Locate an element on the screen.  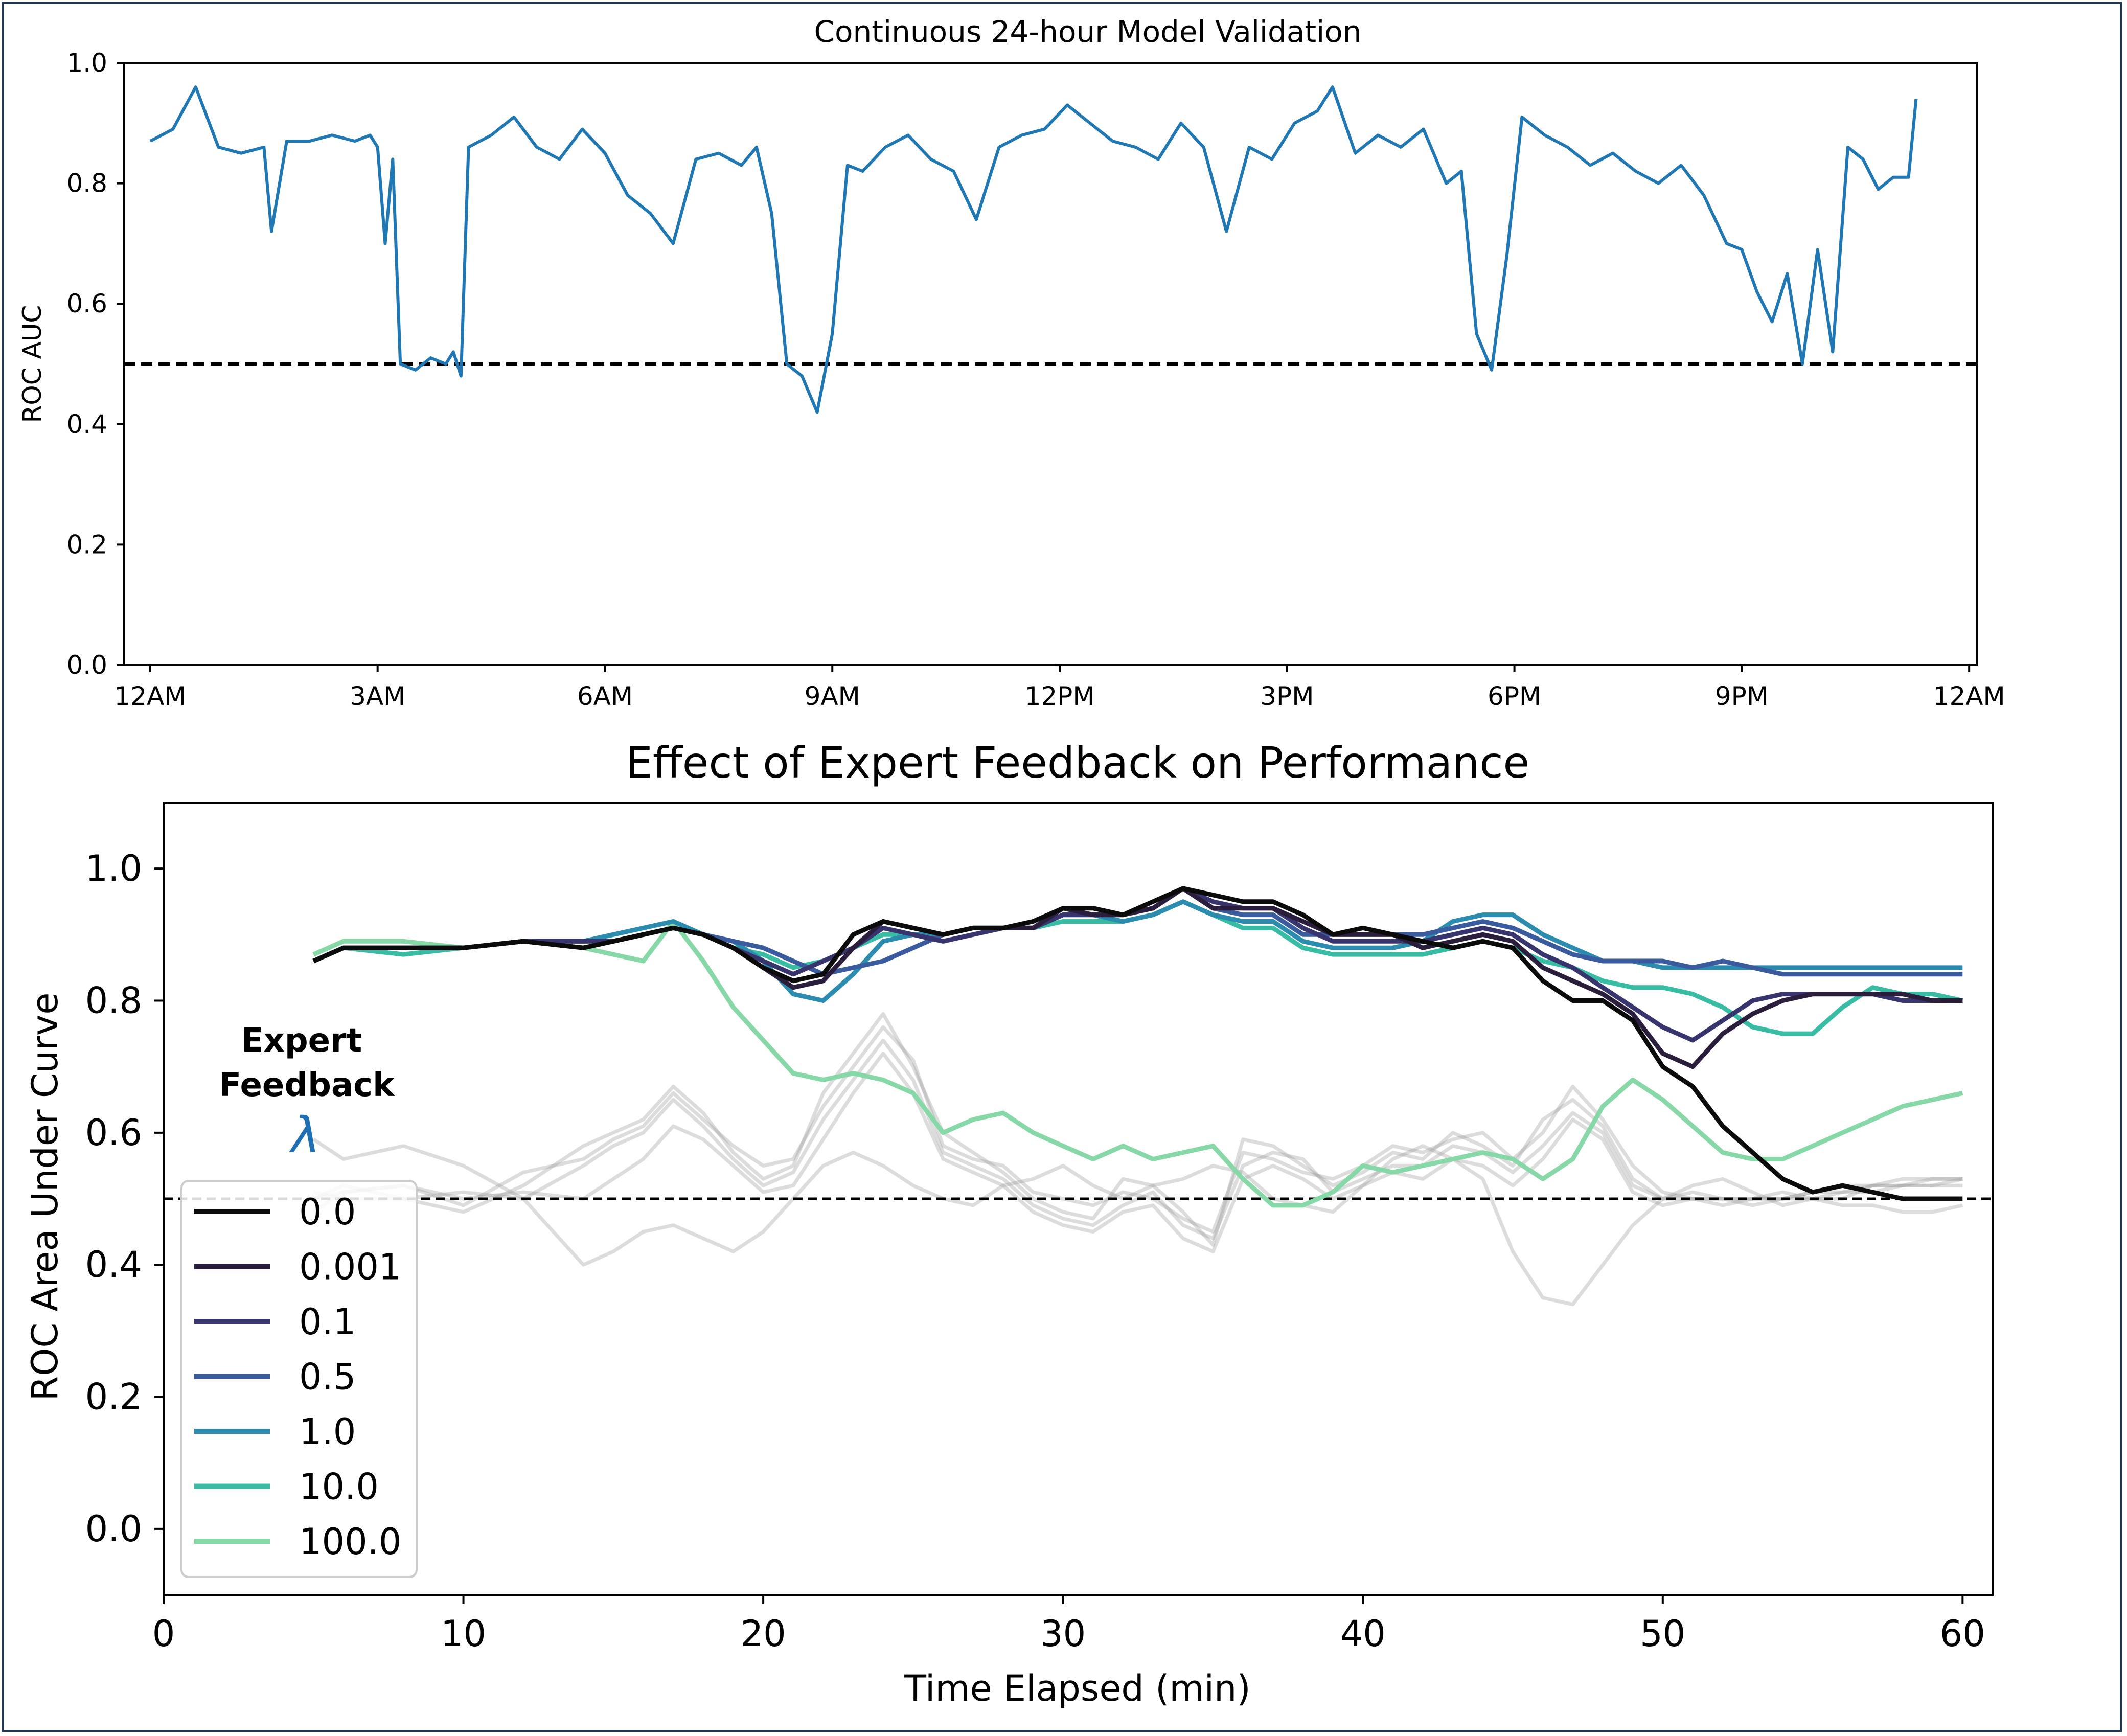
bottom-chart-ylabel: ROC Area Under Curve is located at coordinates (45, 1197).